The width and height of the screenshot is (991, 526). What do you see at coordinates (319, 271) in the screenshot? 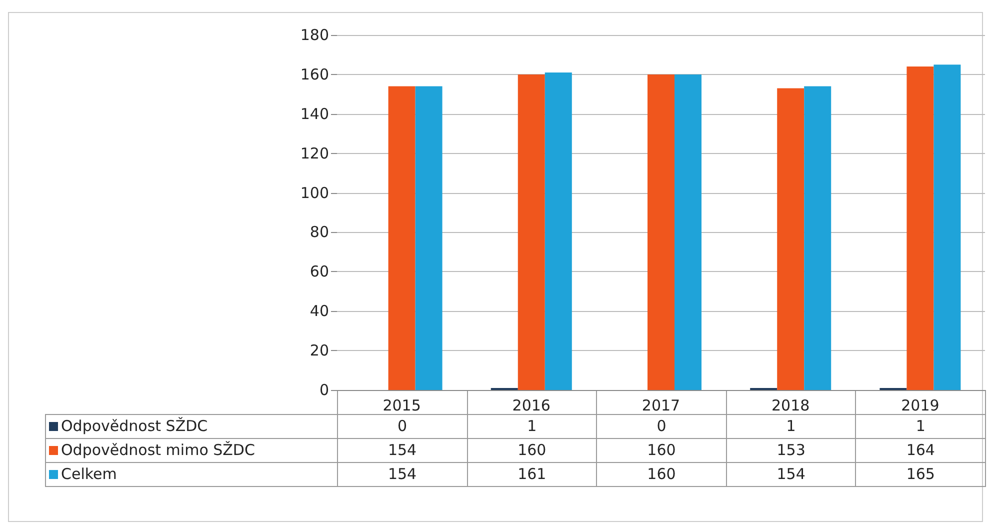
I see `y-tick-label: 60` at bounding box center [319, 271].